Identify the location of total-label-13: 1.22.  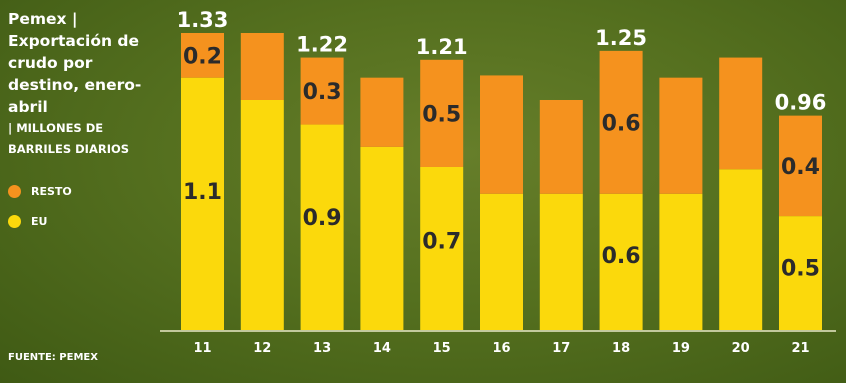
(322, 45).